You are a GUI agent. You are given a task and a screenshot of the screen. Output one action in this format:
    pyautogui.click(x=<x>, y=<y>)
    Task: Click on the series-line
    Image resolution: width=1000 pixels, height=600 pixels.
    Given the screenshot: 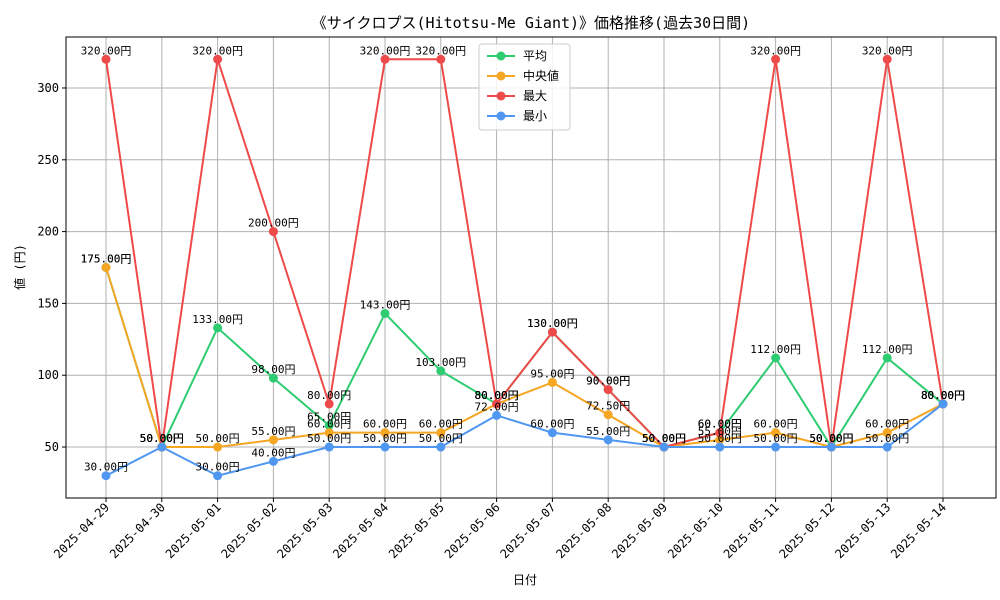 What is the action you would take?
    pyautogui.click(x=524, y=440)
    